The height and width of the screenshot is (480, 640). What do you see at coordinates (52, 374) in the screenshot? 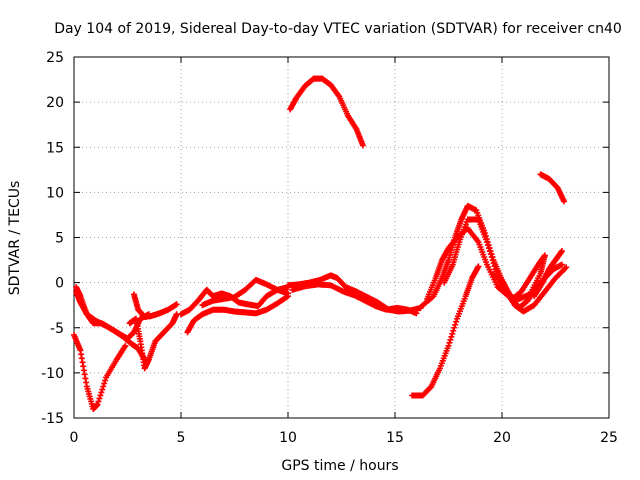
I see `y-tick-label: -10` at bounding box center [52, 374].